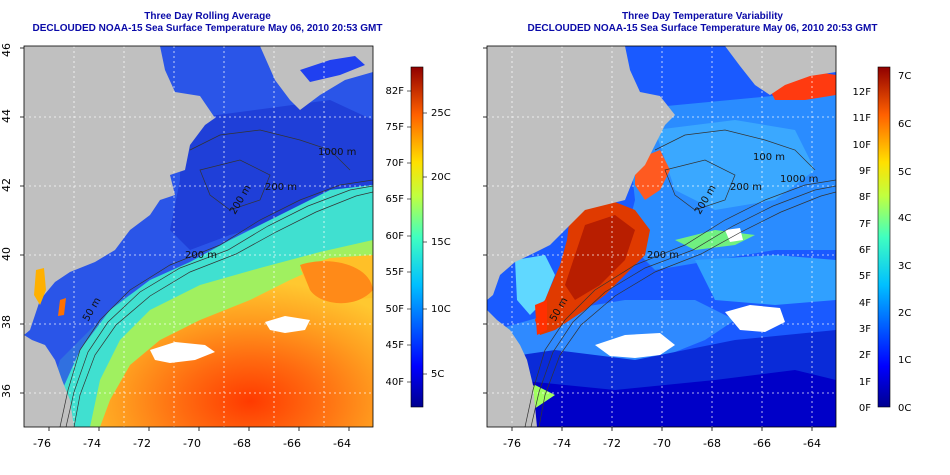  What do you see at coordinates (395, 163) in the screenshot?
I see `colorbar-label-f: 70F` at bounding box center [395, 163].